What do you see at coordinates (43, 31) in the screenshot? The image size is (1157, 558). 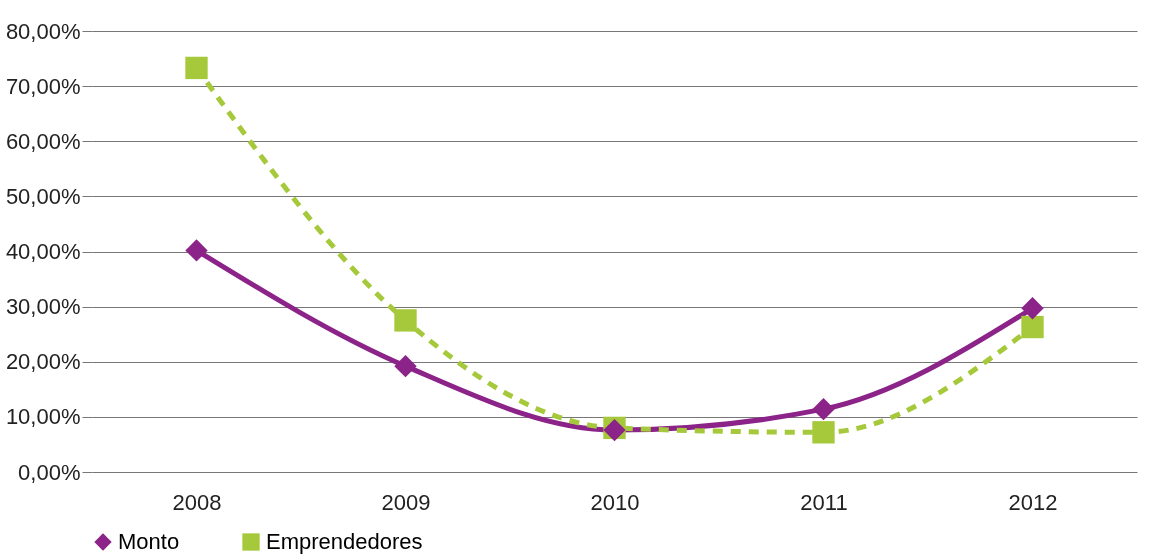 I see `y-tick-label: 80,00%` at bounding box center [43, 31].